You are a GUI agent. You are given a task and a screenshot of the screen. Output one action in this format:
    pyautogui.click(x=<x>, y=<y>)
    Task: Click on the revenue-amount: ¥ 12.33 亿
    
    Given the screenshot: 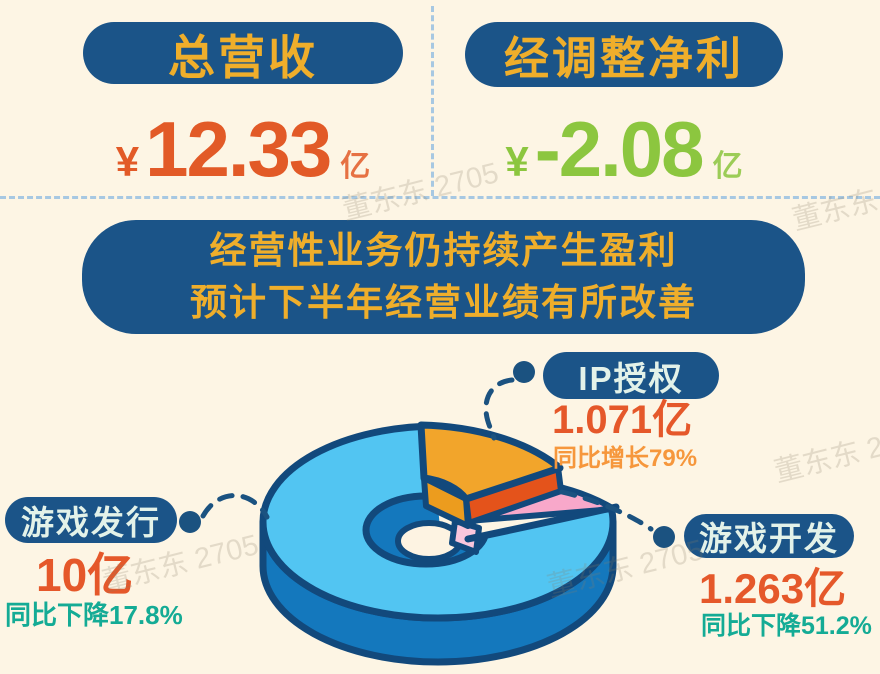 What is the action you would take?
    pyautogui.click(x=243, y=149)
    